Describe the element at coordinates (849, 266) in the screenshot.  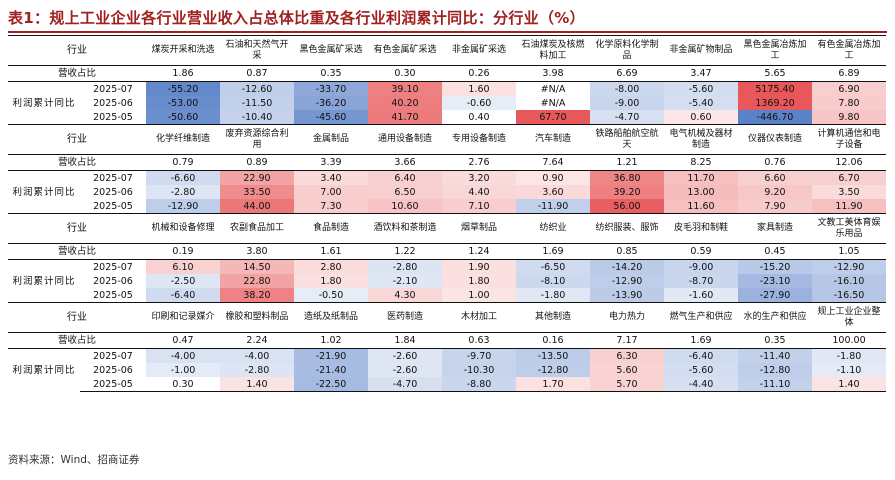
I see `profit-cell: -12.90` at that location.